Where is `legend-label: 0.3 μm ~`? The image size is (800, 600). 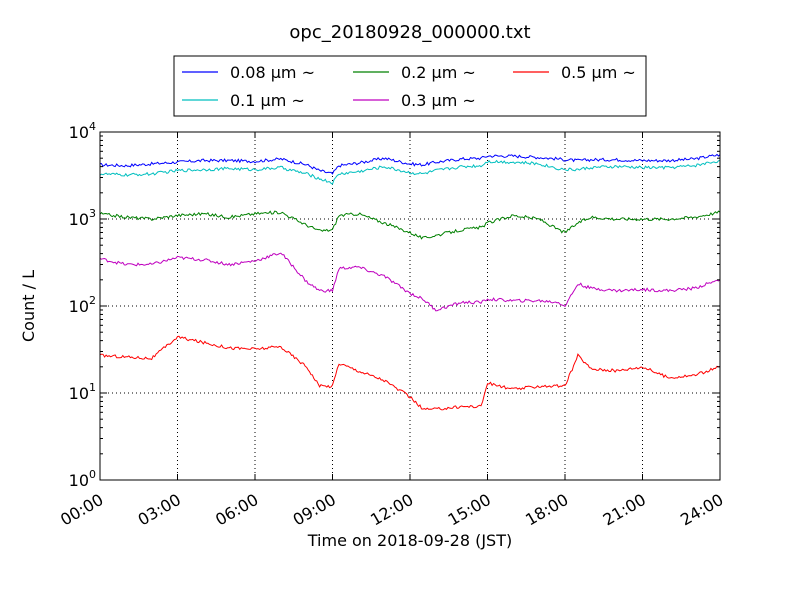
legend-label: 0.3 μm ~ is located at coordinates (438, 100).